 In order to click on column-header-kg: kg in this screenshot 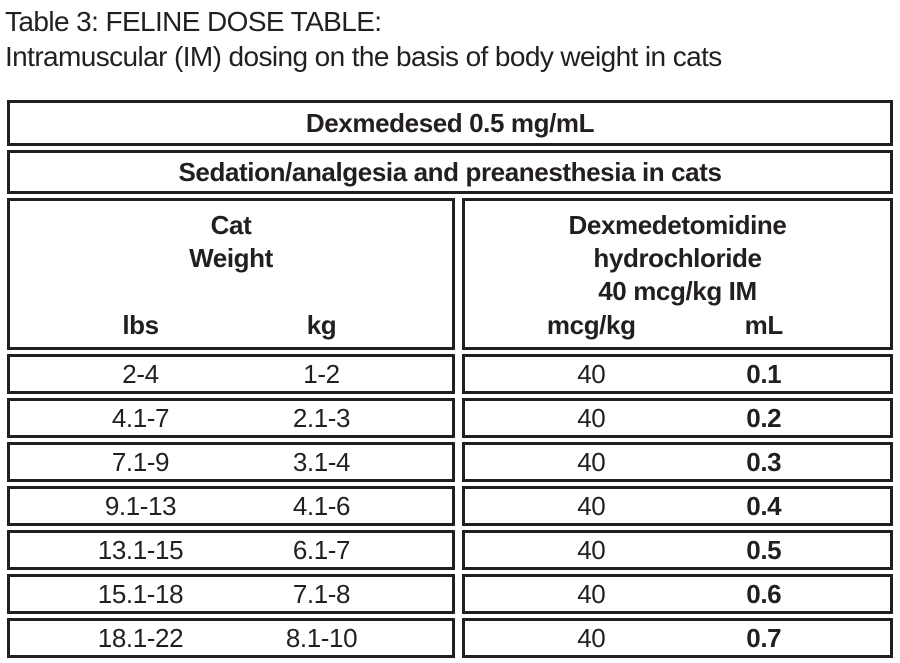, I will do `click(321, 325)`.